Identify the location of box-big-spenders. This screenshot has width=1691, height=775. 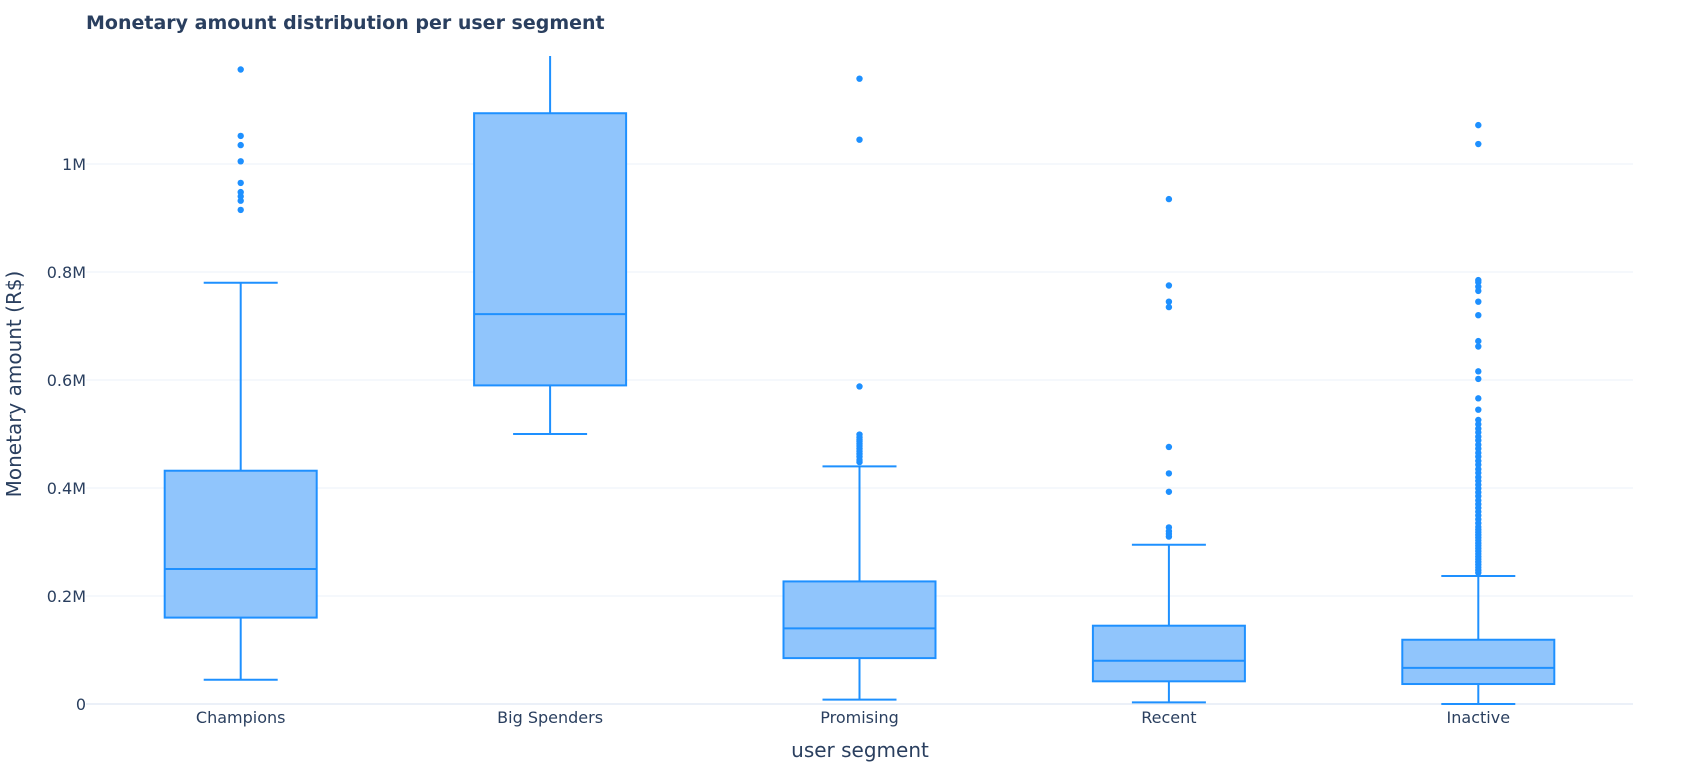
(550, 245).